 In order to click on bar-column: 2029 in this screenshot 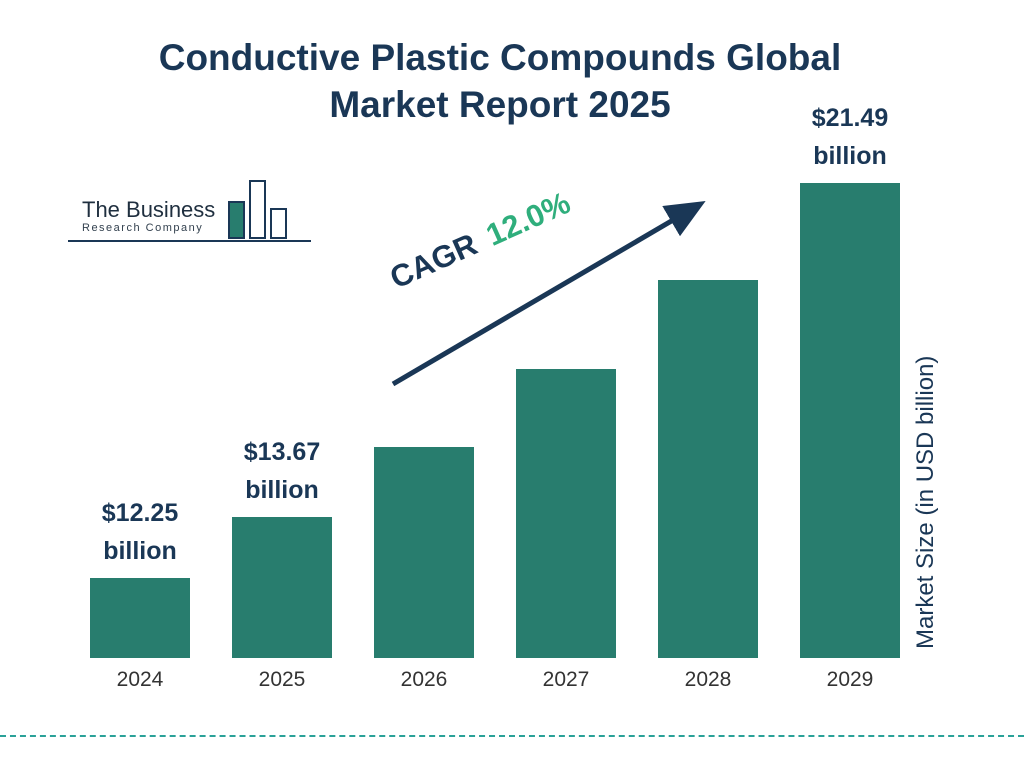, I will do `click(850, 437)`.